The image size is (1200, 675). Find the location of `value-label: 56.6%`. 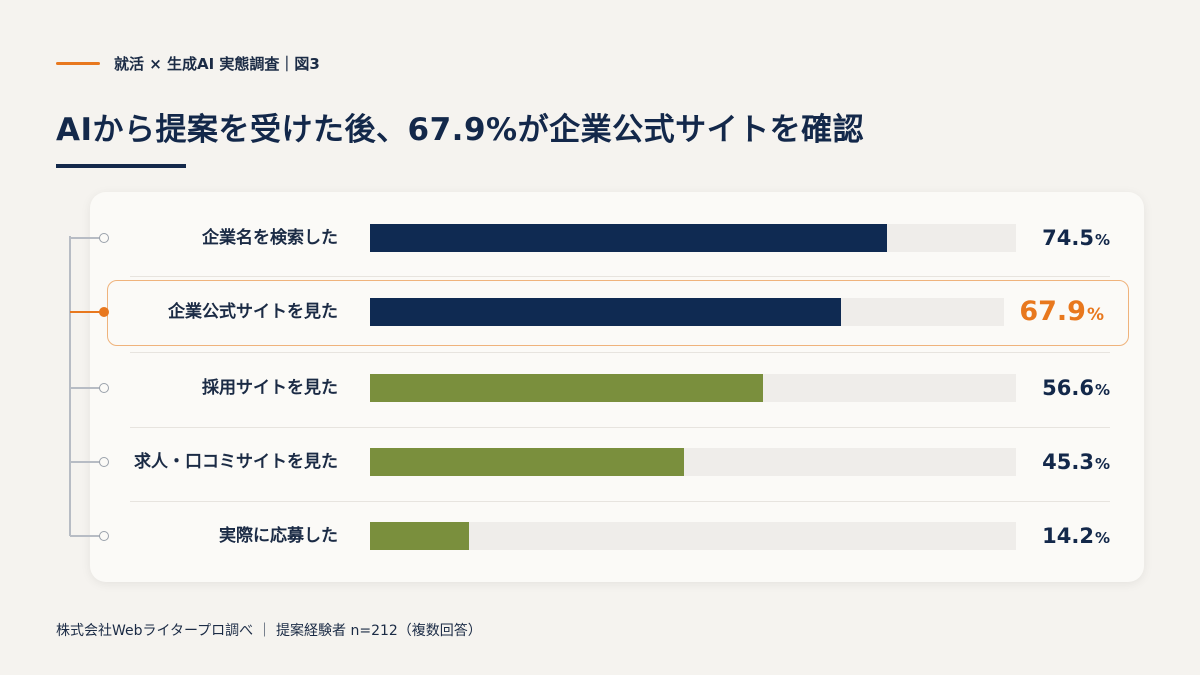

value-label: 56.6% is located at coordinates (1076, 388).